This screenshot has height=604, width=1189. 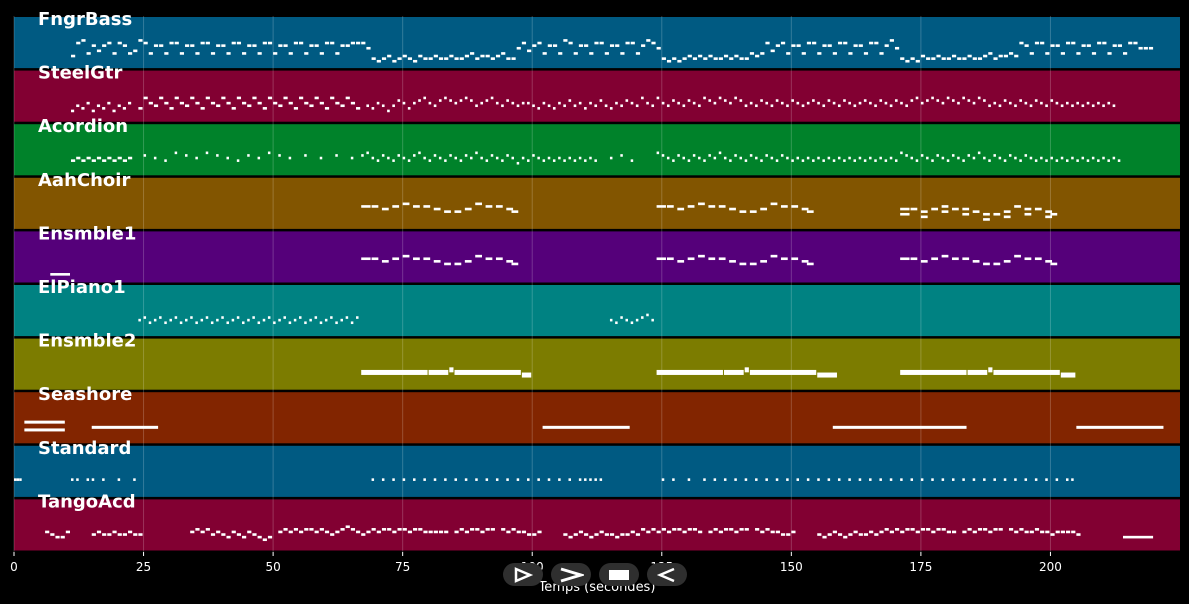 I want to click on track-label: Standard, so click(x=84, y=448).